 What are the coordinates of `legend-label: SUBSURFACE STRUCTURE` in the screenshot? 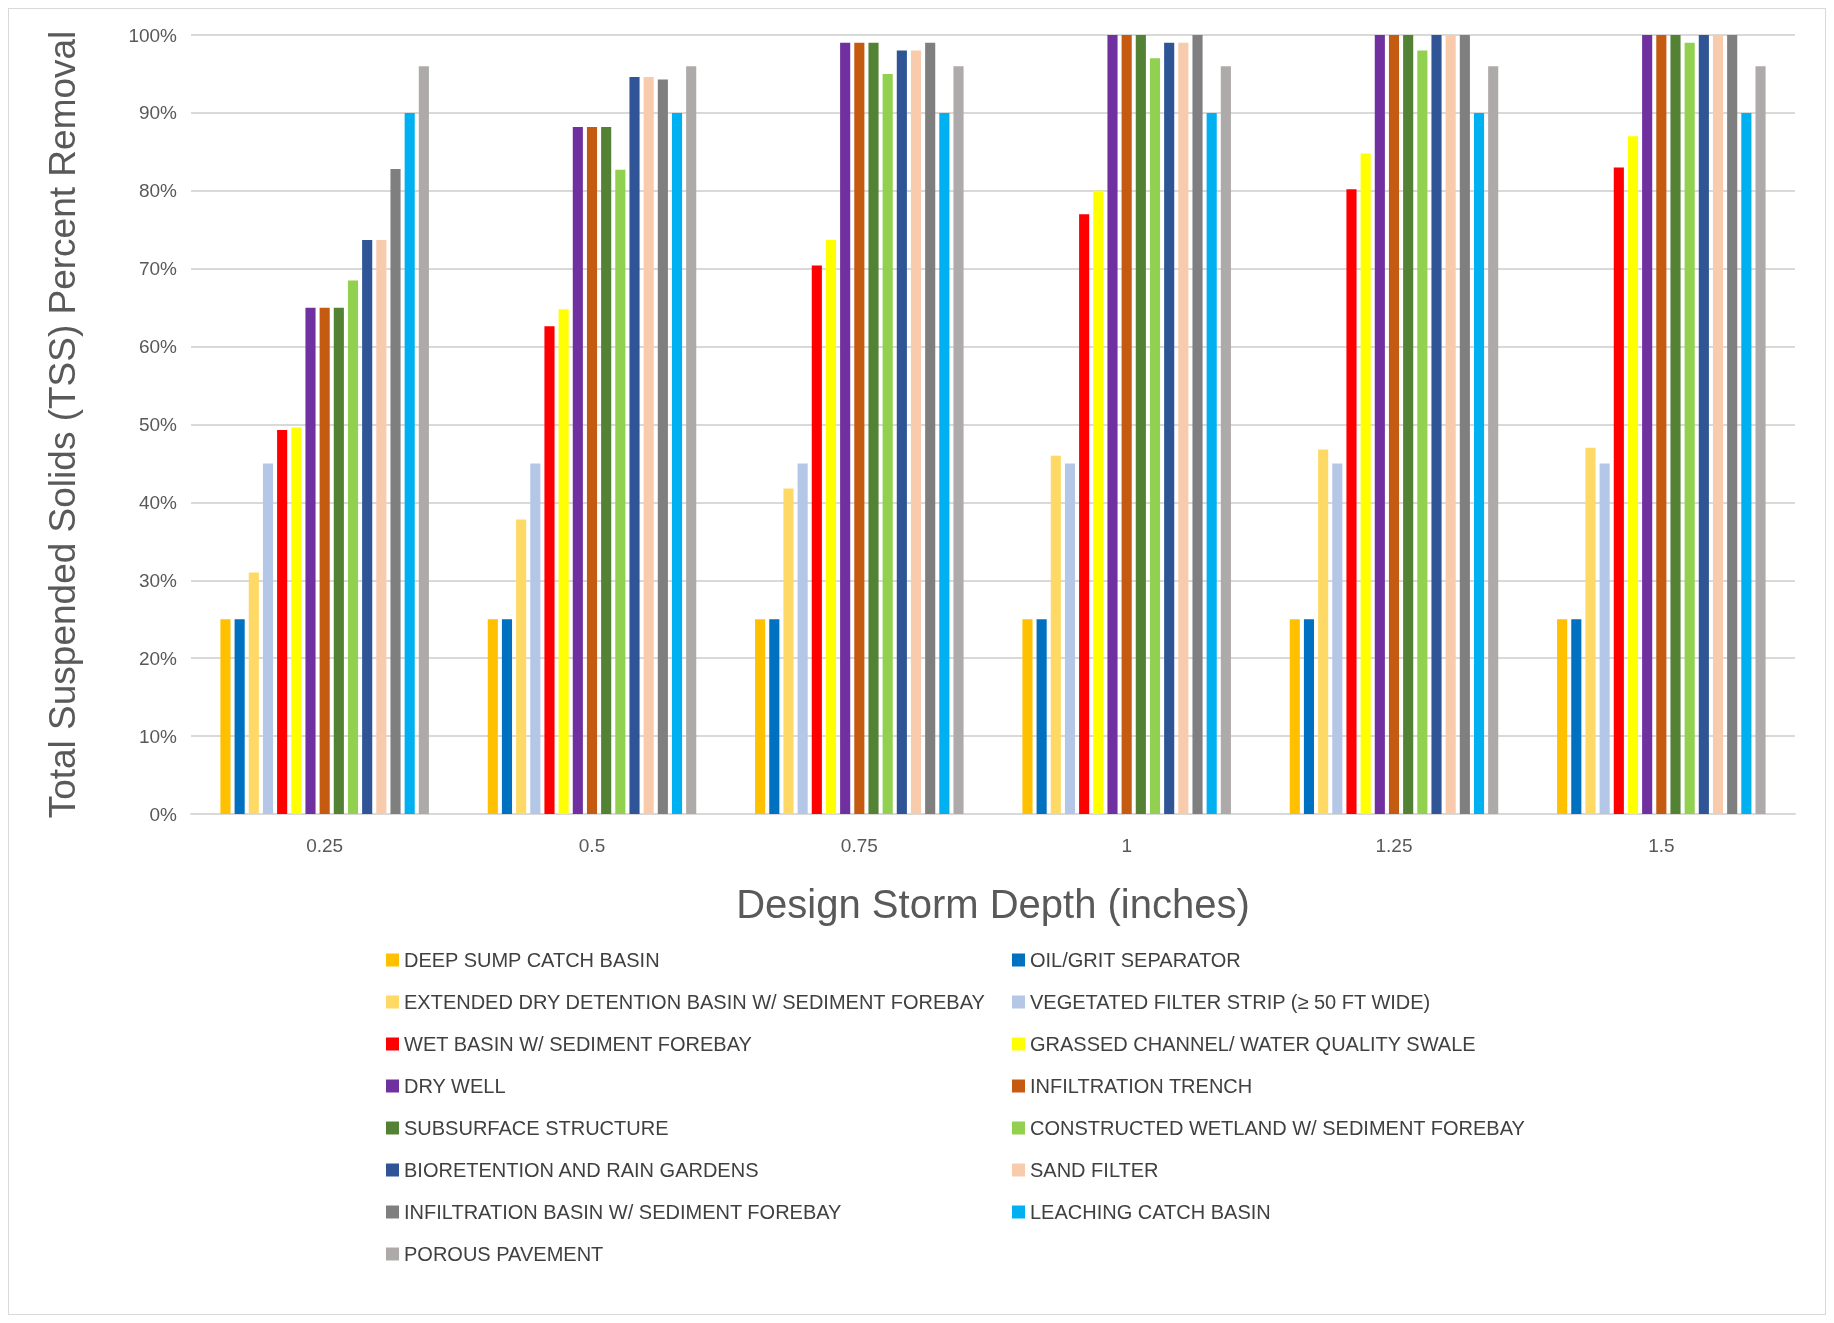 It's located at (536, 1128).